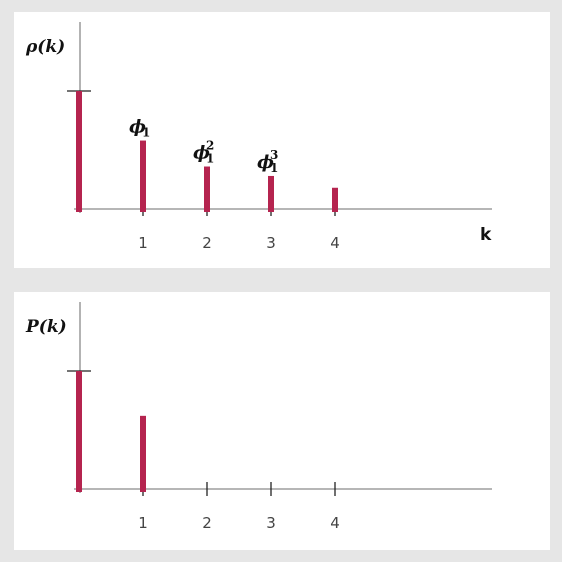  I want to click on pacf-x-tick-label: 1, so click(143, 523).